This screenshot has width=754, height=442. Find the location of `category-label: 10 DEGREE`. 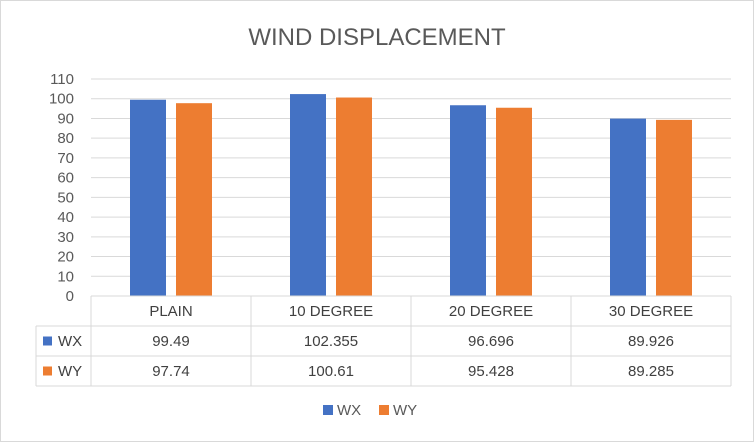

category-label: 10 DEGREE is located at coordinates (331, 311).